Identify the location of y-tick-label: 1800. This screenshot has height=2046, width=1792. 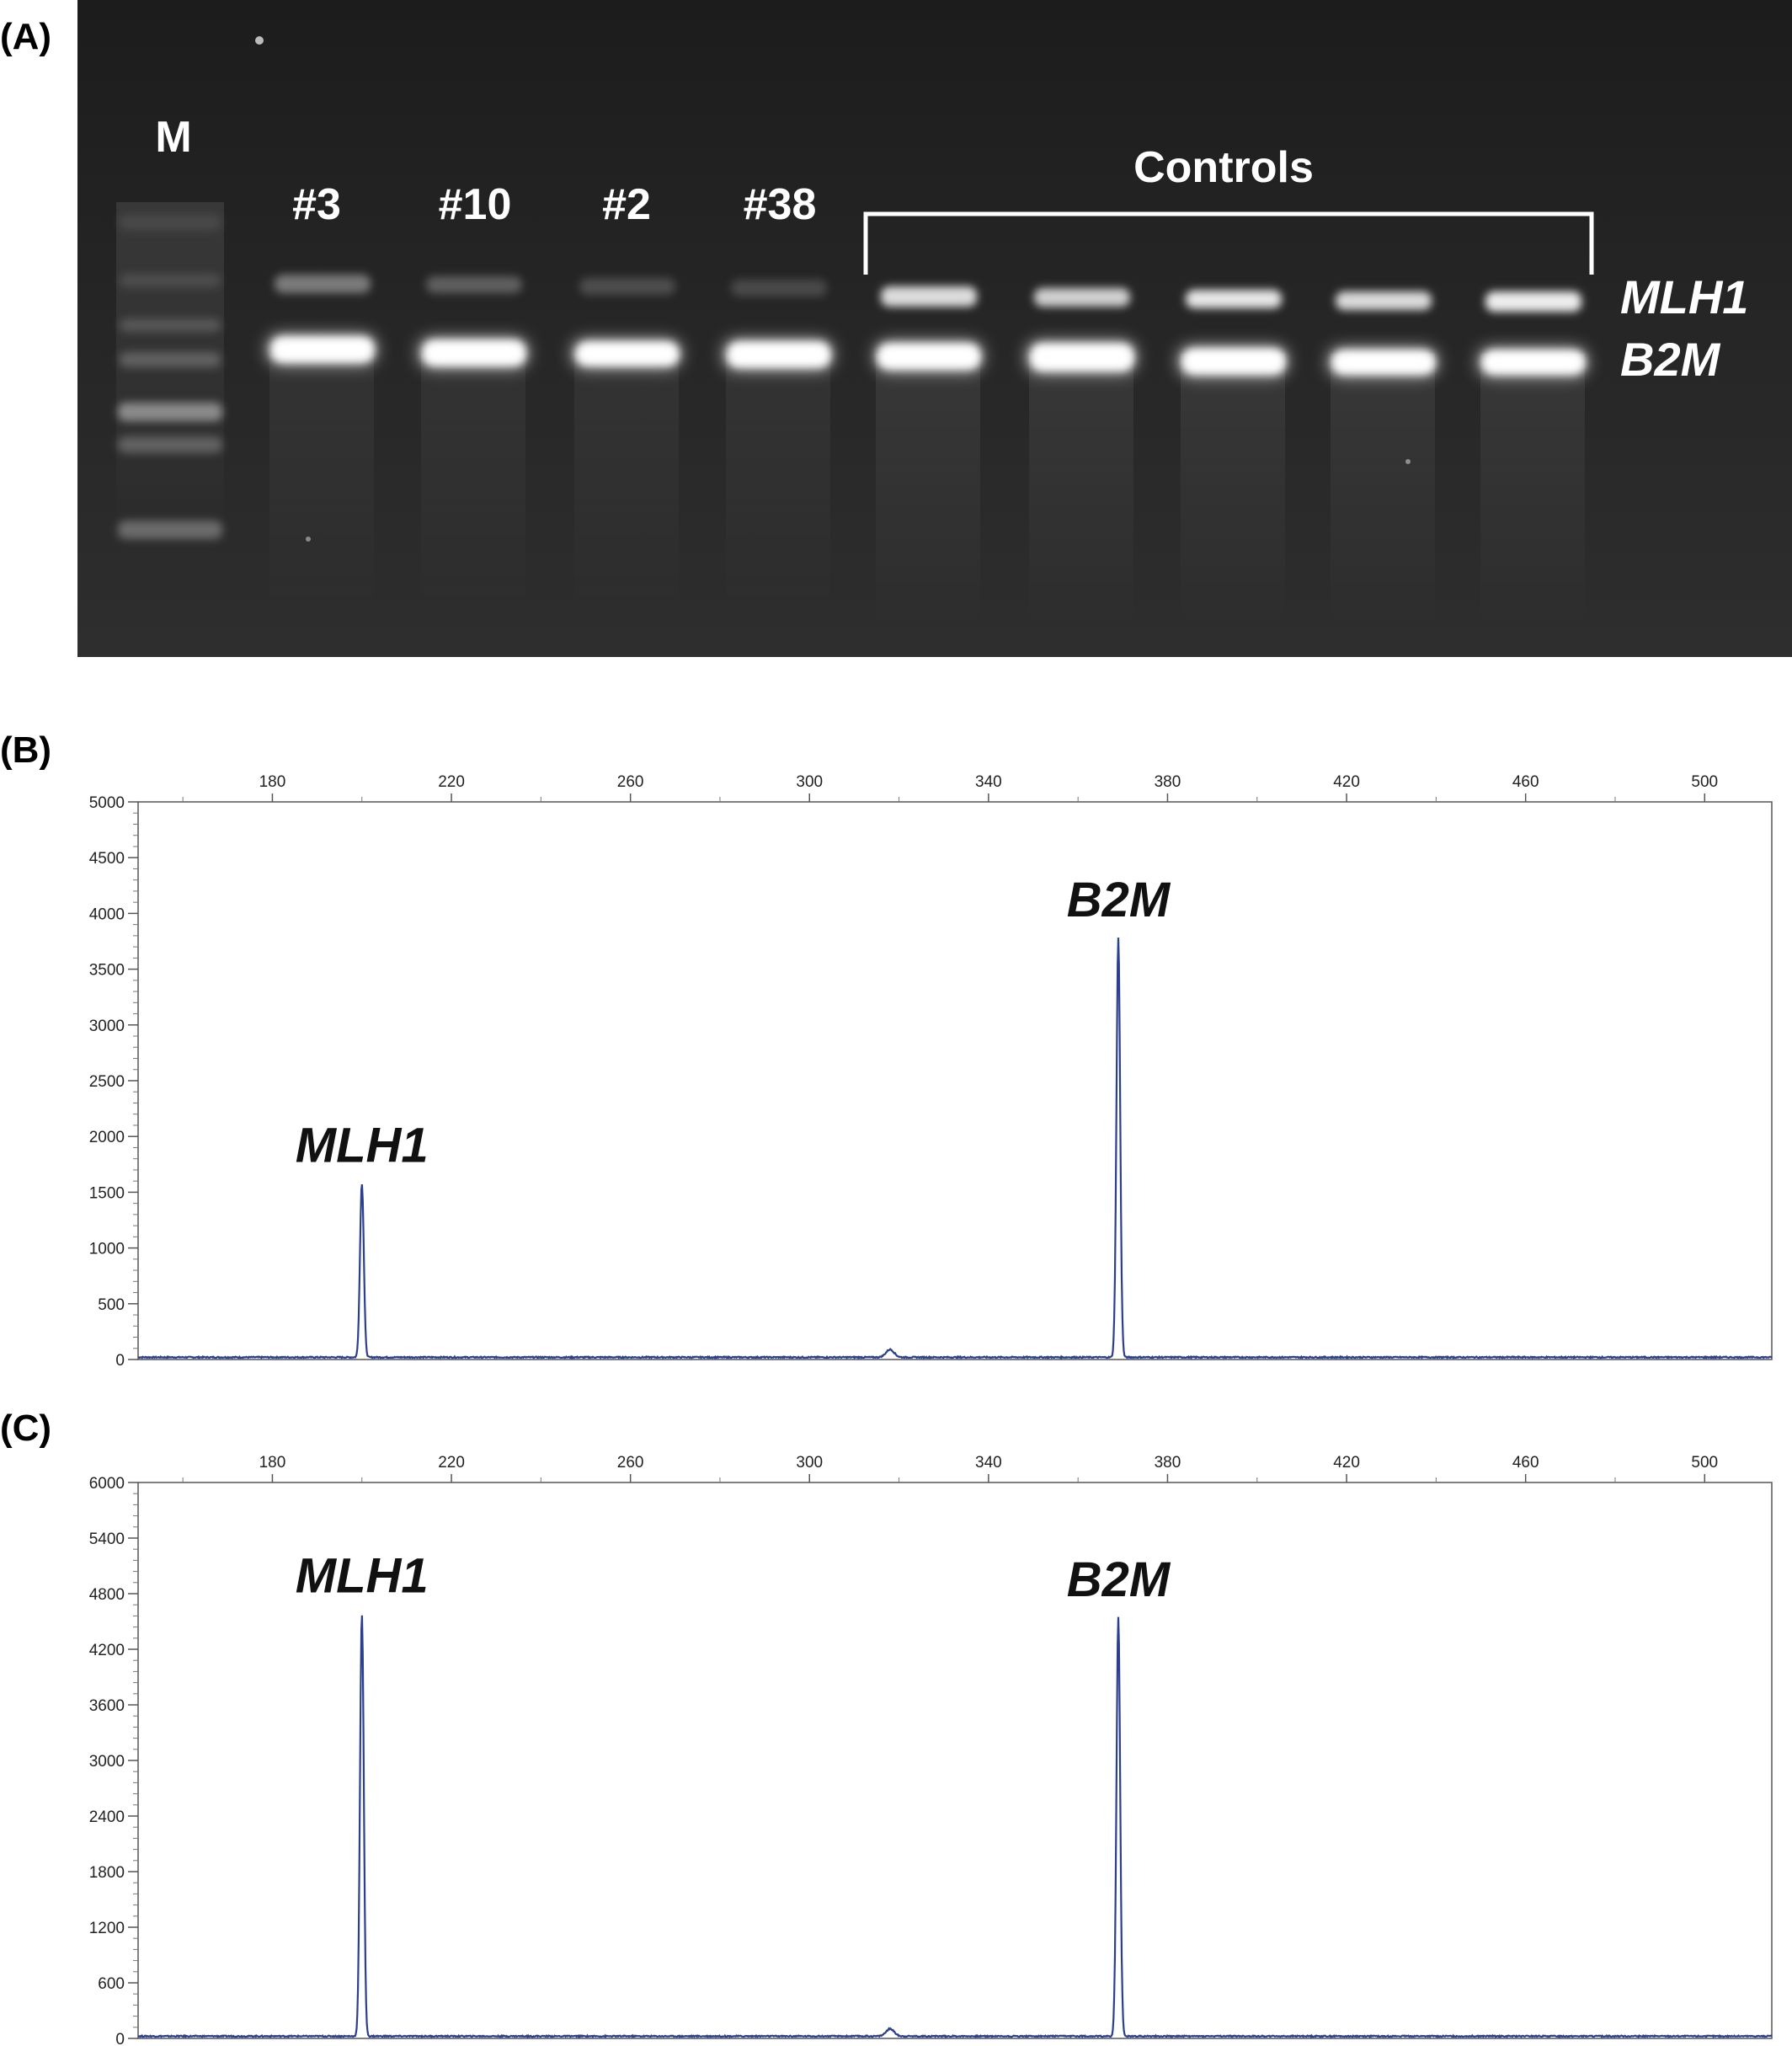
(107, 1873).